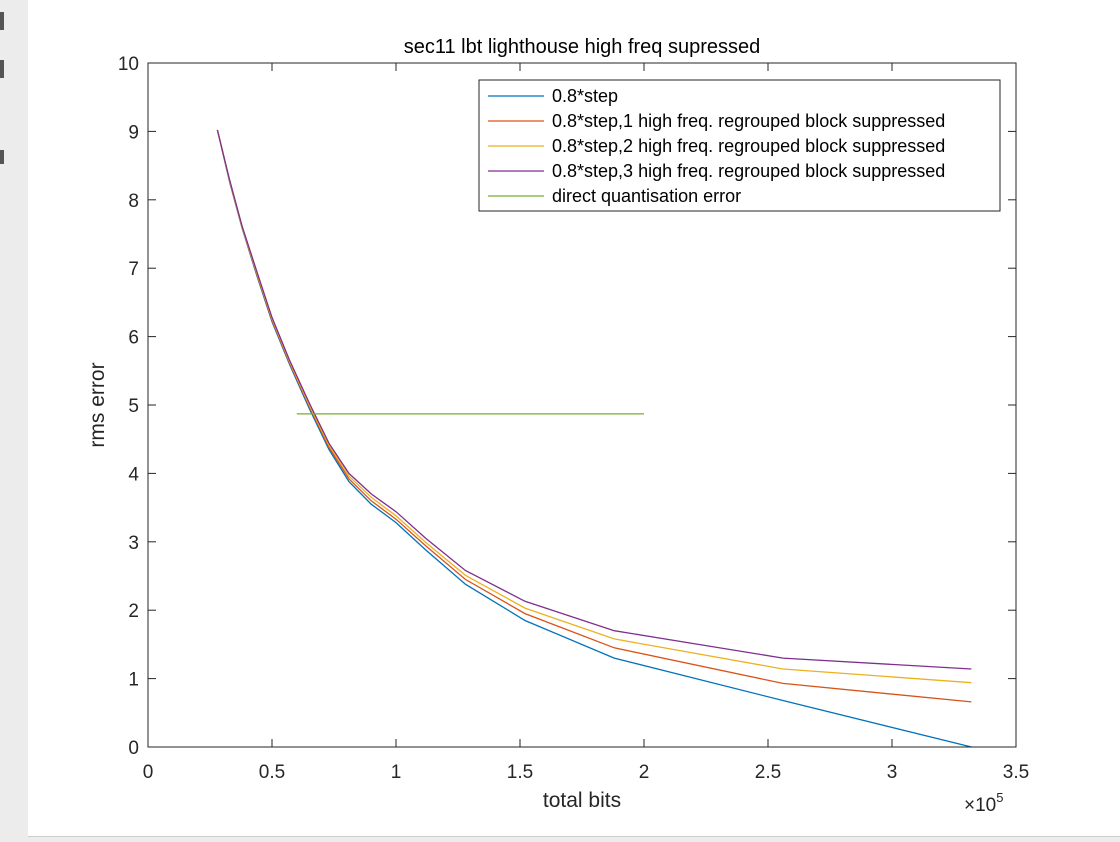  I want to click on y-axis-label: rms error, so click(97, 404).